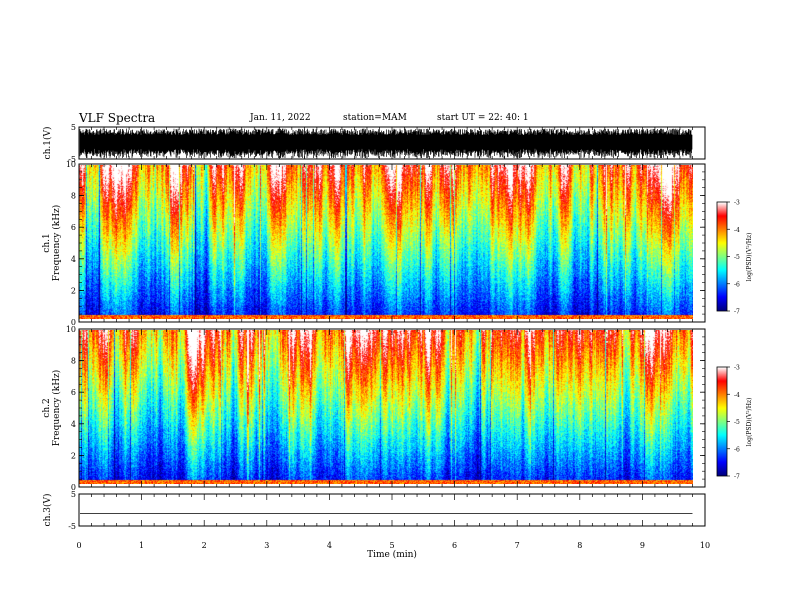  Describe the element at coordinates (204, 545) in the screenshot. I see `xtick-label: 2` at that location.